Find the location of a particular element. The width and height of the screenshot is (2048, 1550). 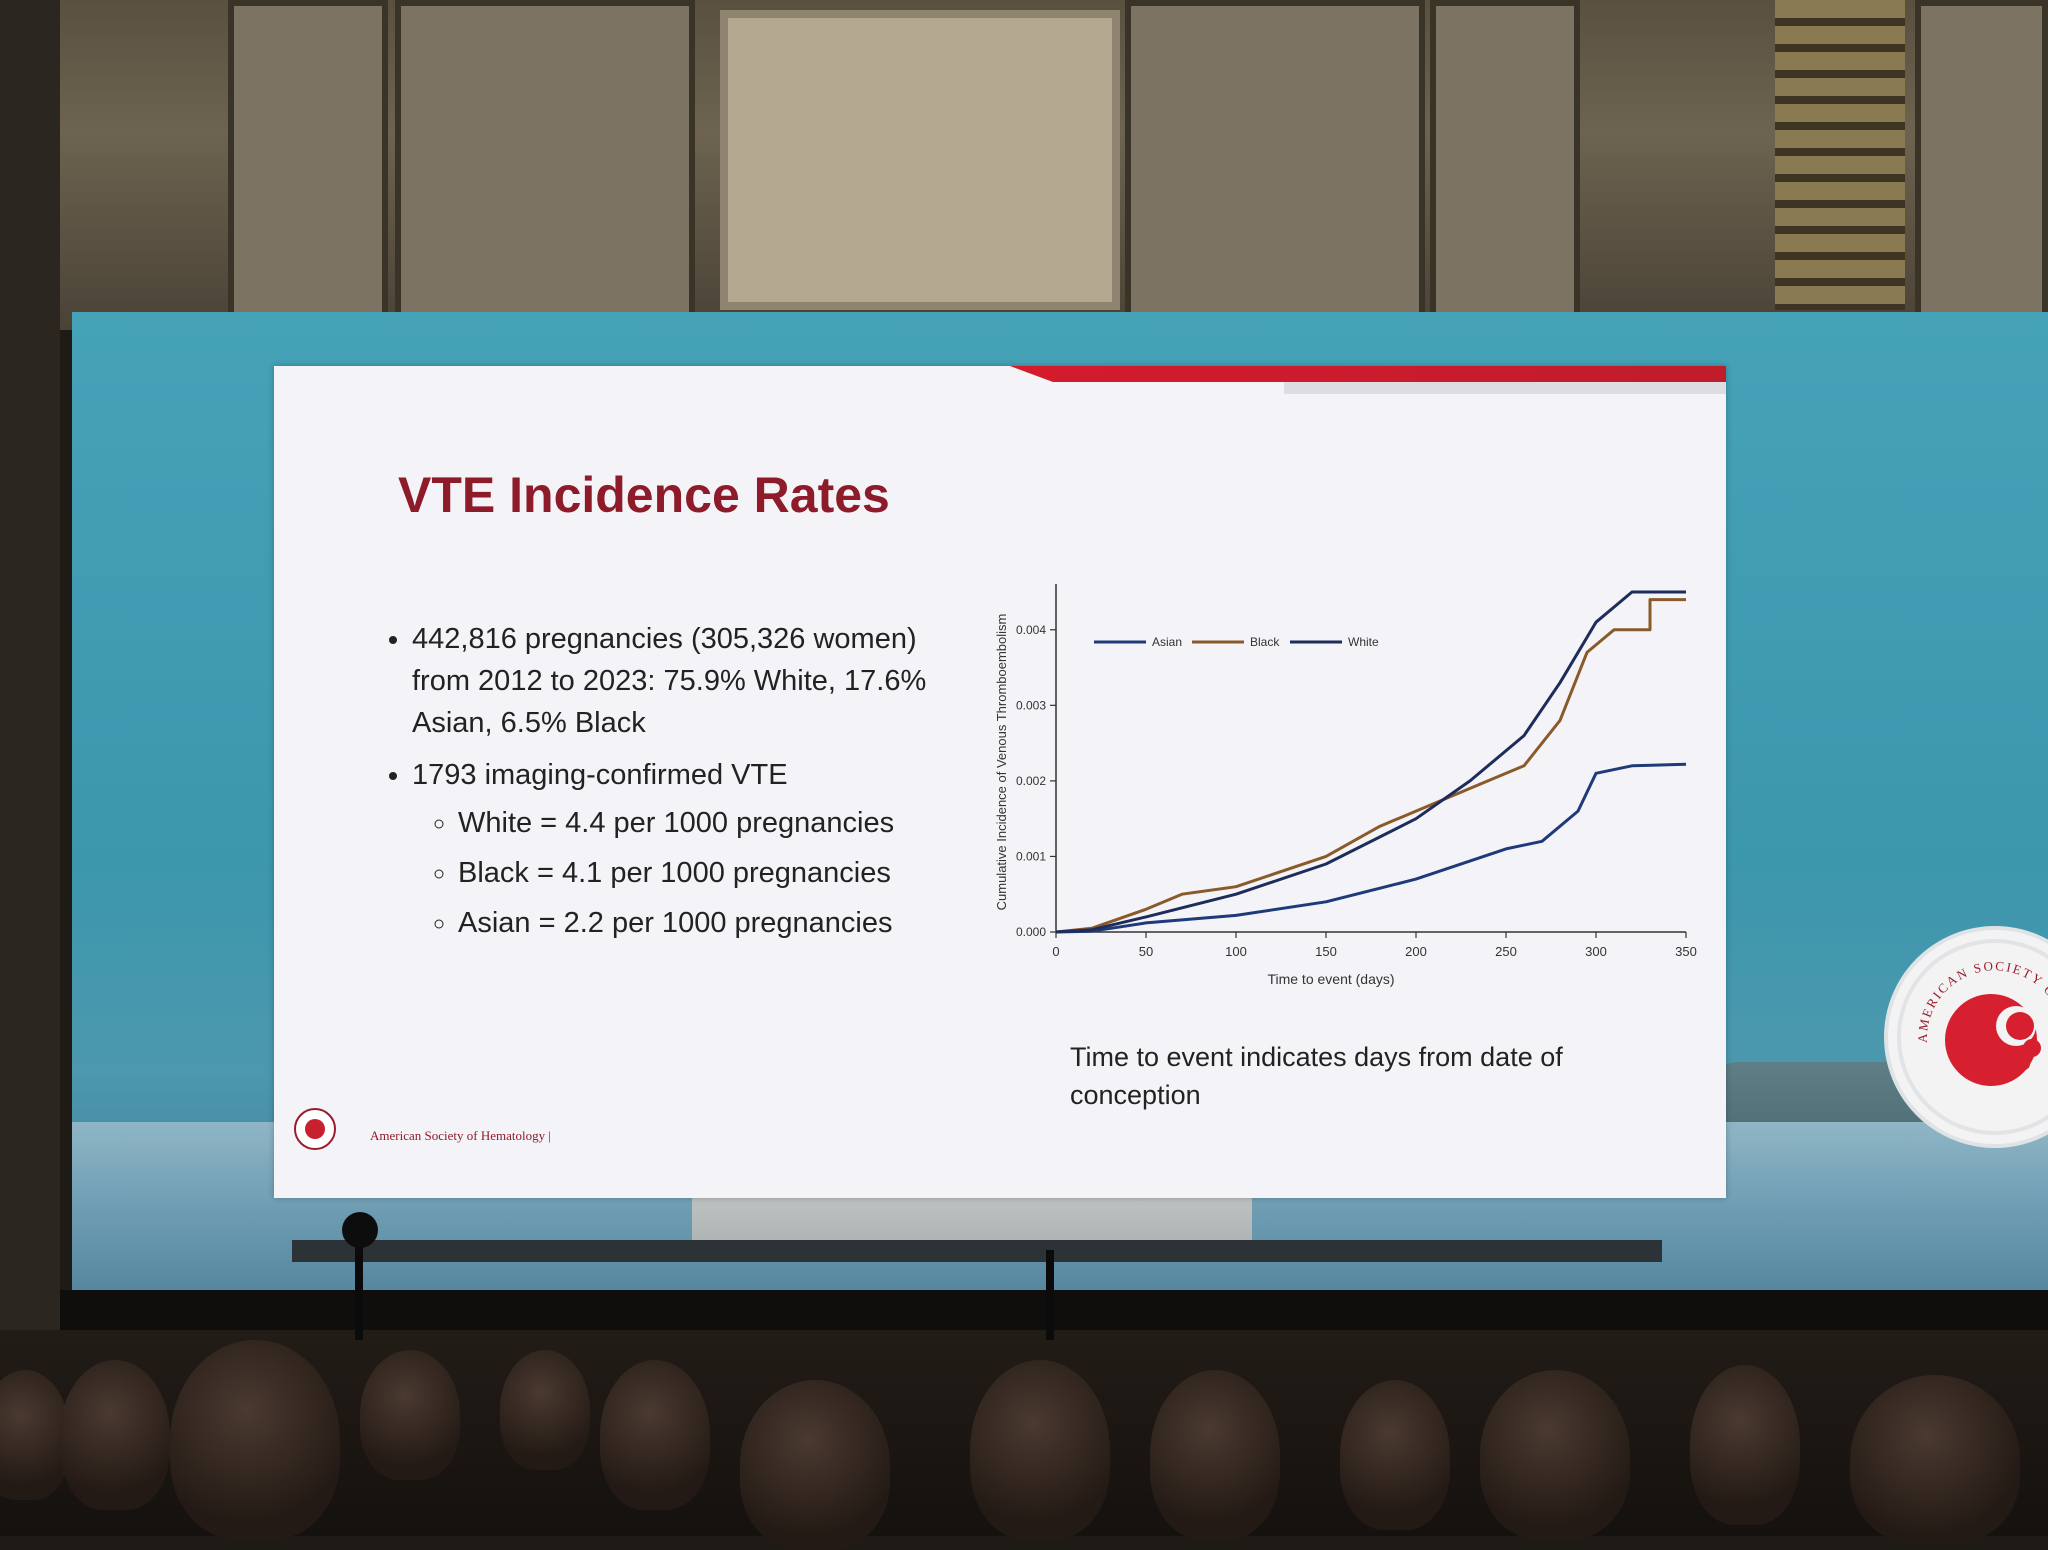

sub-bullet-text: White = 4.4 per 1000 pregnancies is located at coordinates (676, 823).